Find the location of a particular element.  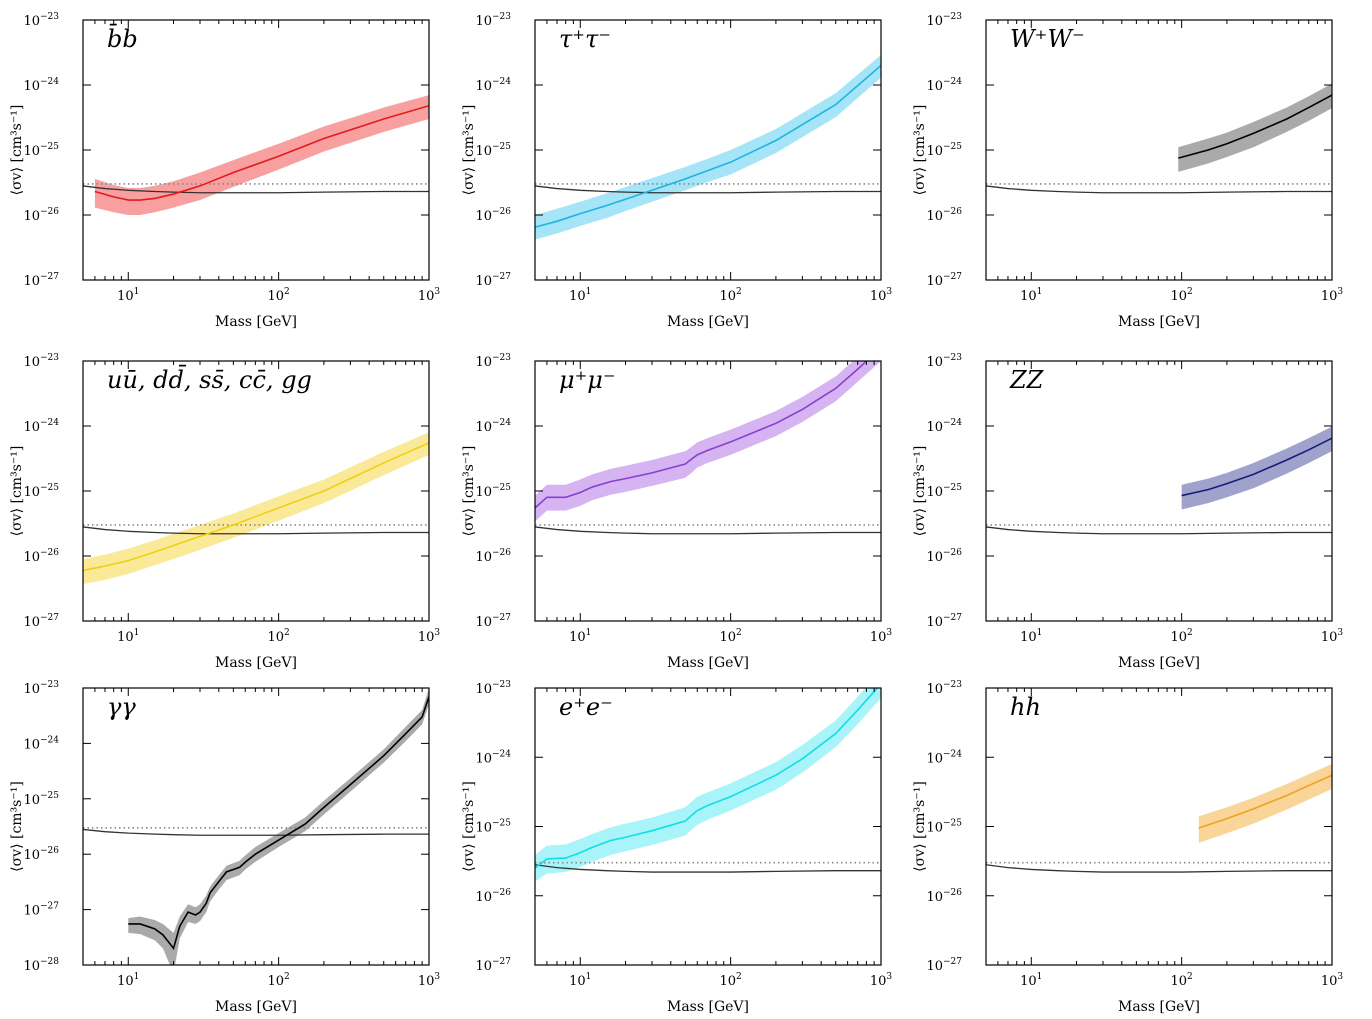

channel-label: ZZ is located at coordinates (1027, 380).